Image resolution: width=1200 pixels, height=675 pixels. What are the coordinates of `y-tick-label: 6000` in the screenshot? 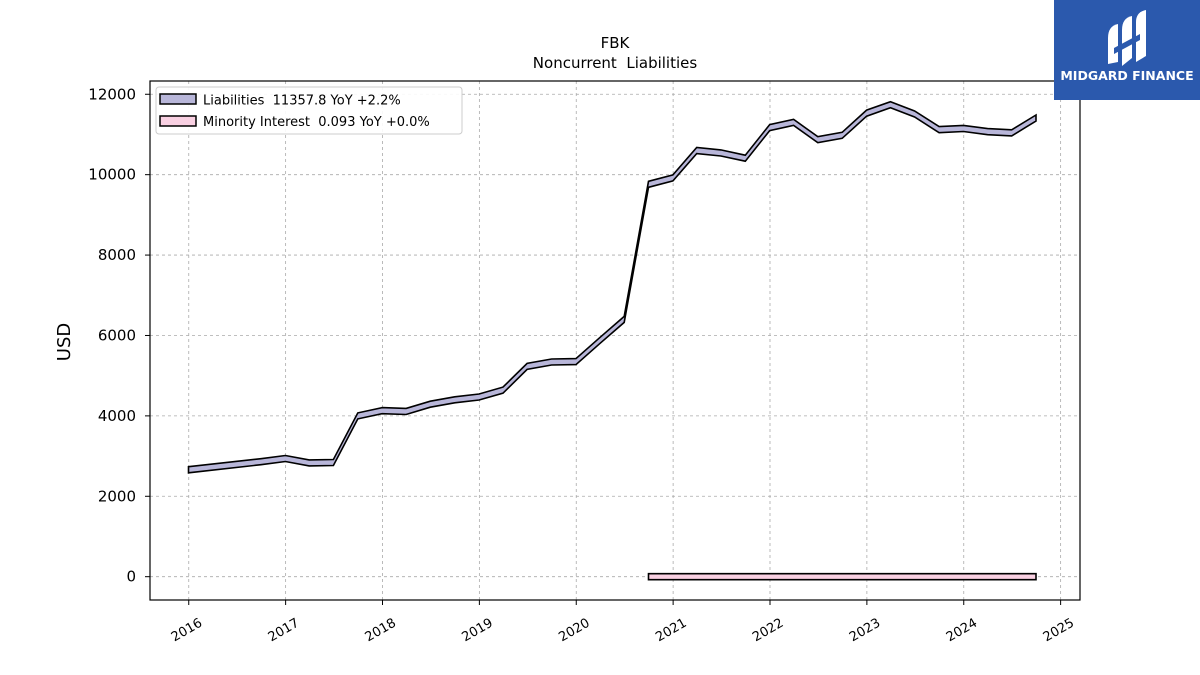 It's located at (117, 335).